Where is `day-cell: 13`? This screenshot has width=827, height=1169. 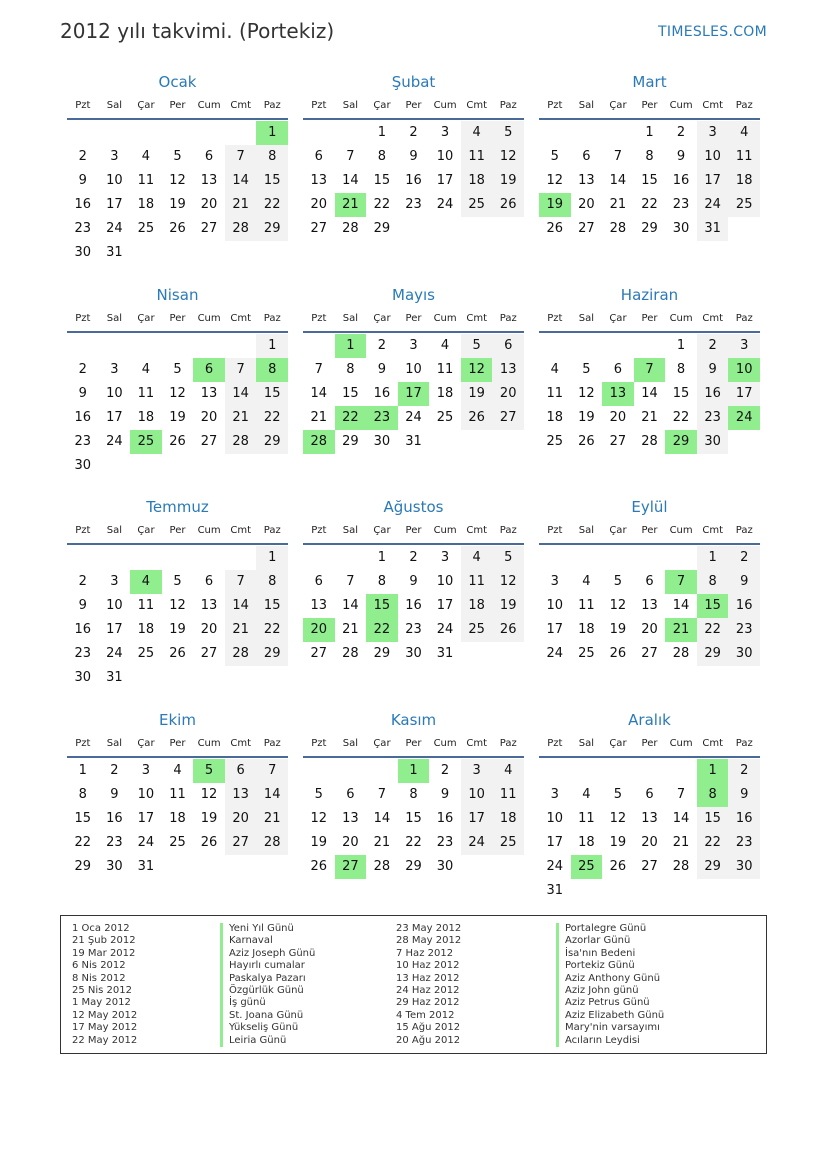 day-cell: 13 is located at coordinates (209, 180).